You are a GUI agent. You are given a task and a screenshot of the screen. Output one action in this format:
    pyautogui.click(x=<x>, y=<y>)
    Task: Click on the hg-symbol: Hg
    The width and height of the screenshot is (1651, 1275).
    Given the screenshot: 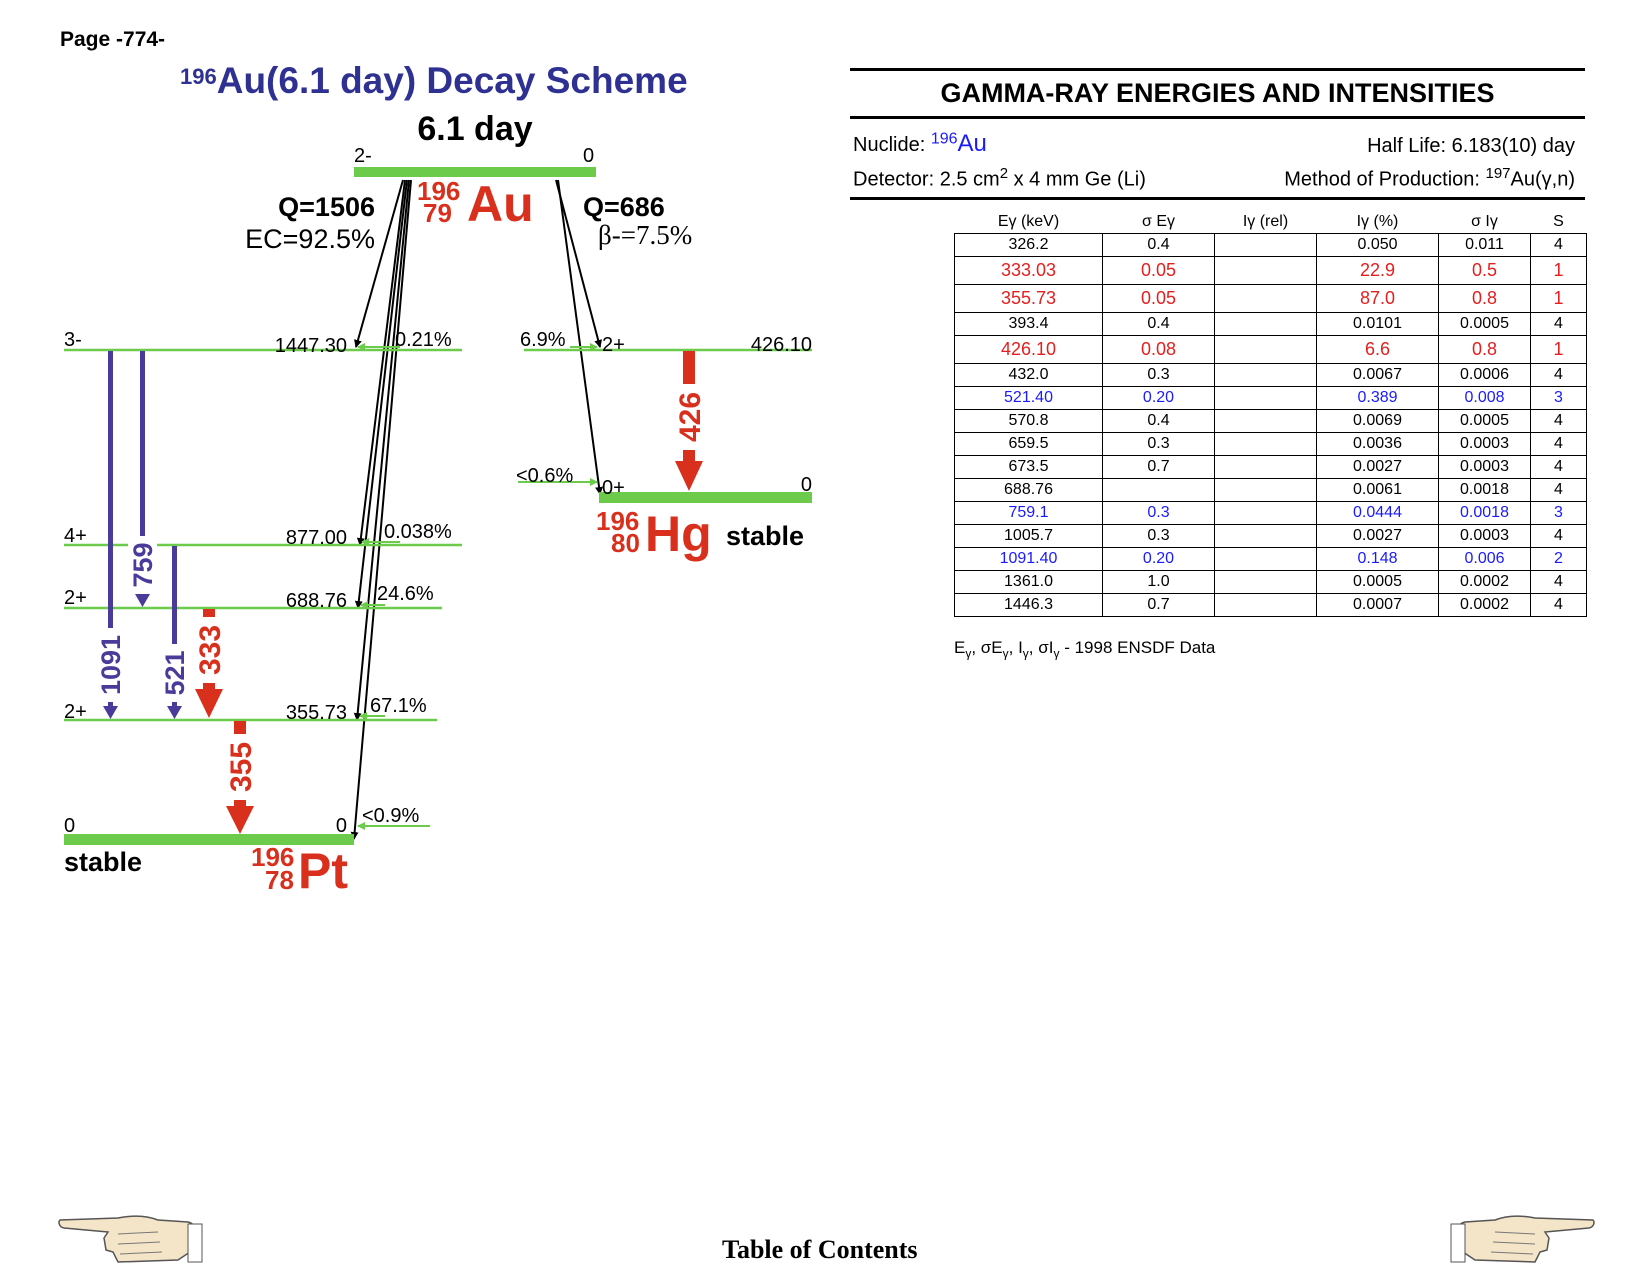 What is the action you would take?
    pyautogui.click(x=678, y=534)
    